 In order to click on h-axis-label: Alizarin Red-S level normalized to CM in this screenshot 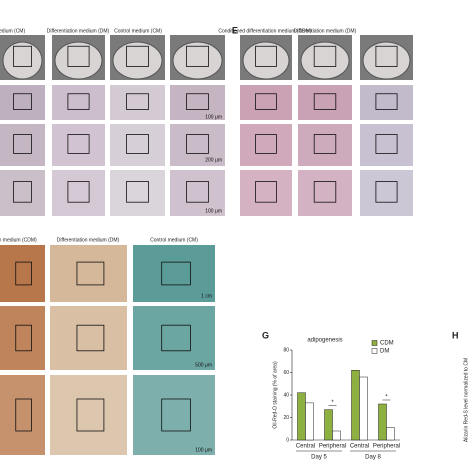, I will do `click(466, 400)`.